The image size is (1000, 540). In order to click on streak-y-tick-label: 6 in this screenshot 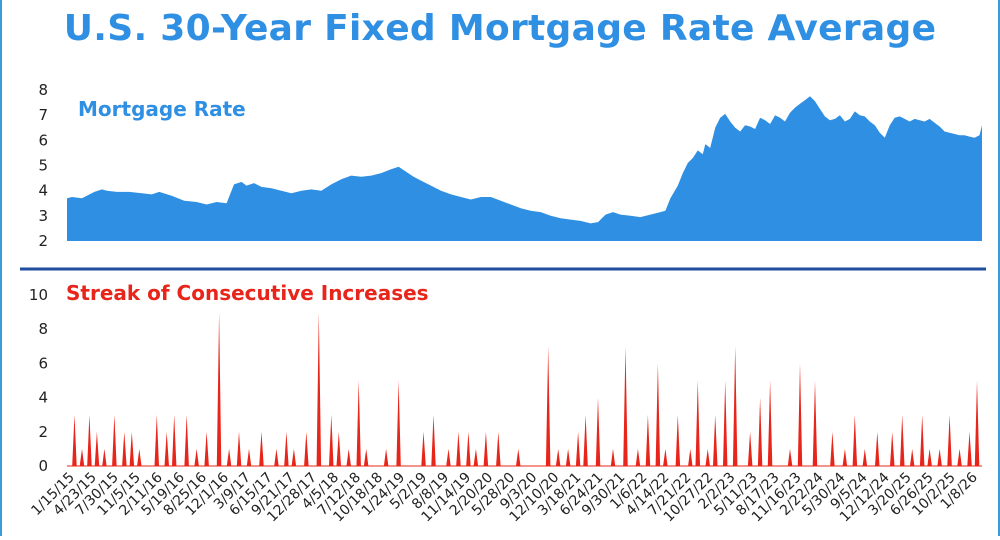, I will do `click(43, 363)`.